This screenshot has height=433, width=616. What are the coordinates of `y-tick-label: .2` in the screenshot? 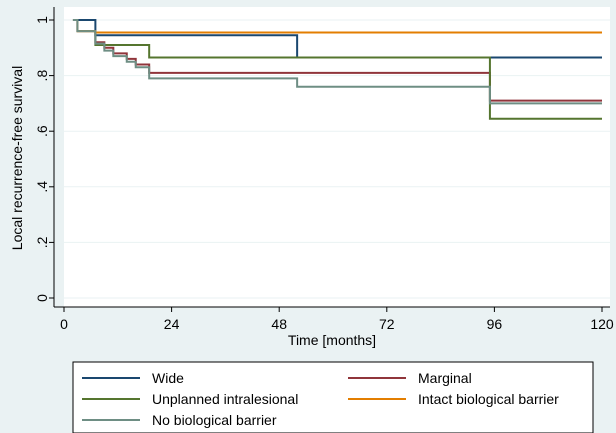 It's located at (42, 242).